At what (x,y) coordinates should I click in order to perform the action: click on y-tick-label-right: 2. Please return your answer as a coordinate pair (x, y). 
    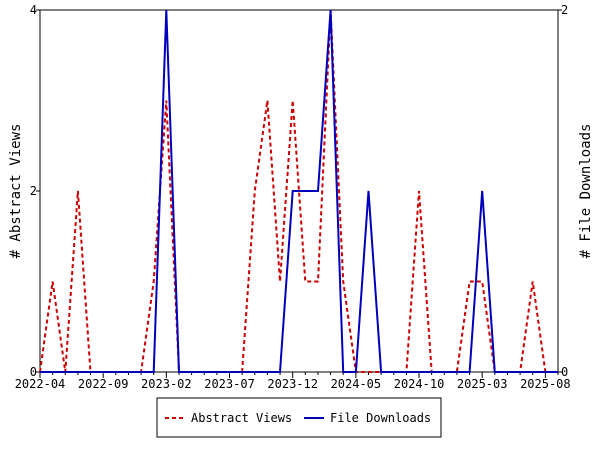
    Looking at the image, I should click on (564, 10).